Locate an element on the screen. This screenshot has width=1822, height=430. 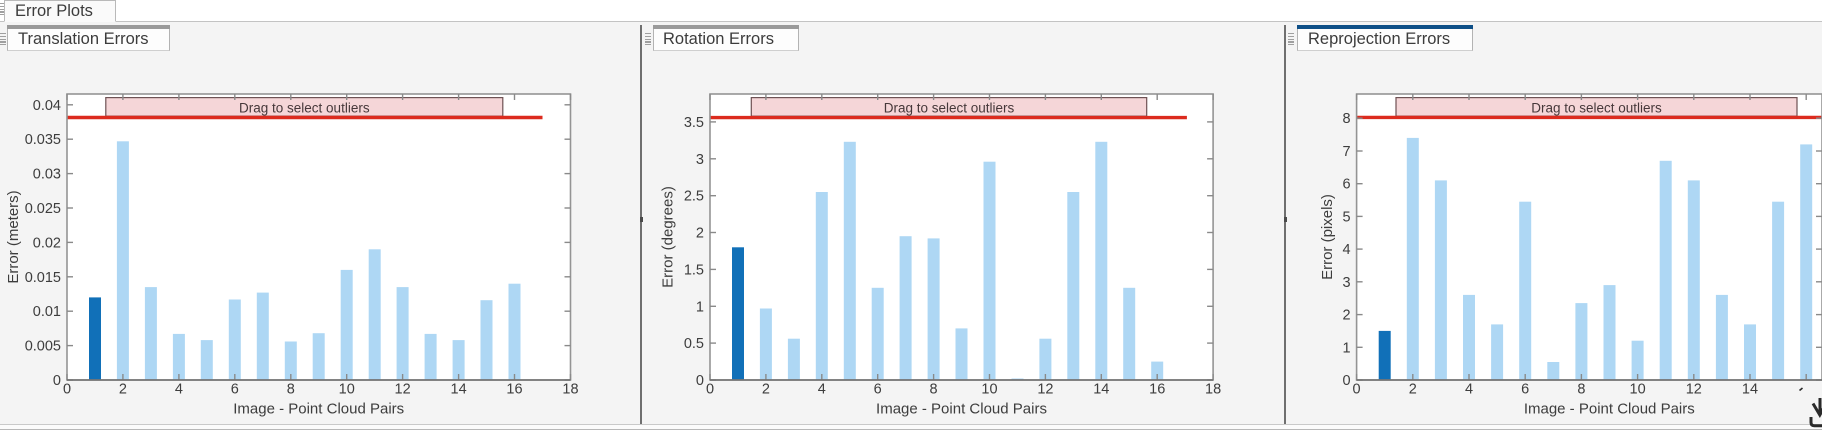
svg-text: 0.02 is located at coordinates (47, 243).